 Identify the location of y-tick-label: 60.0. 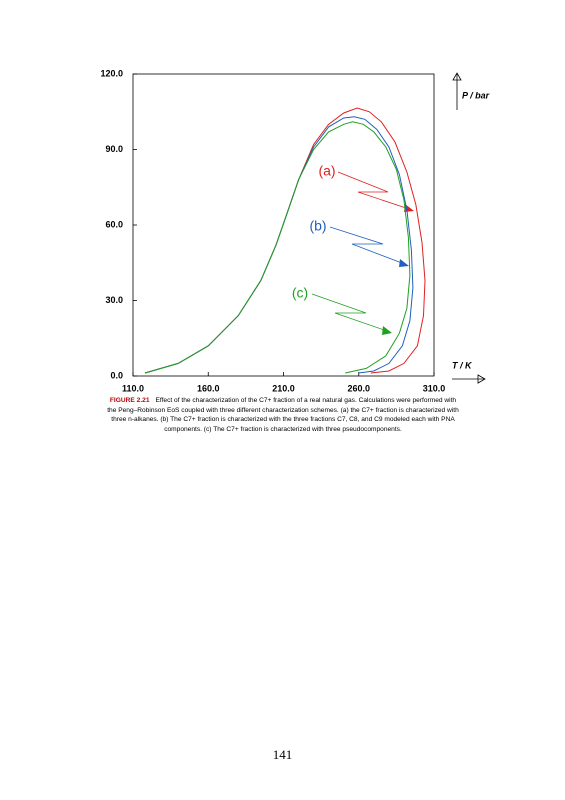
(114, 224).